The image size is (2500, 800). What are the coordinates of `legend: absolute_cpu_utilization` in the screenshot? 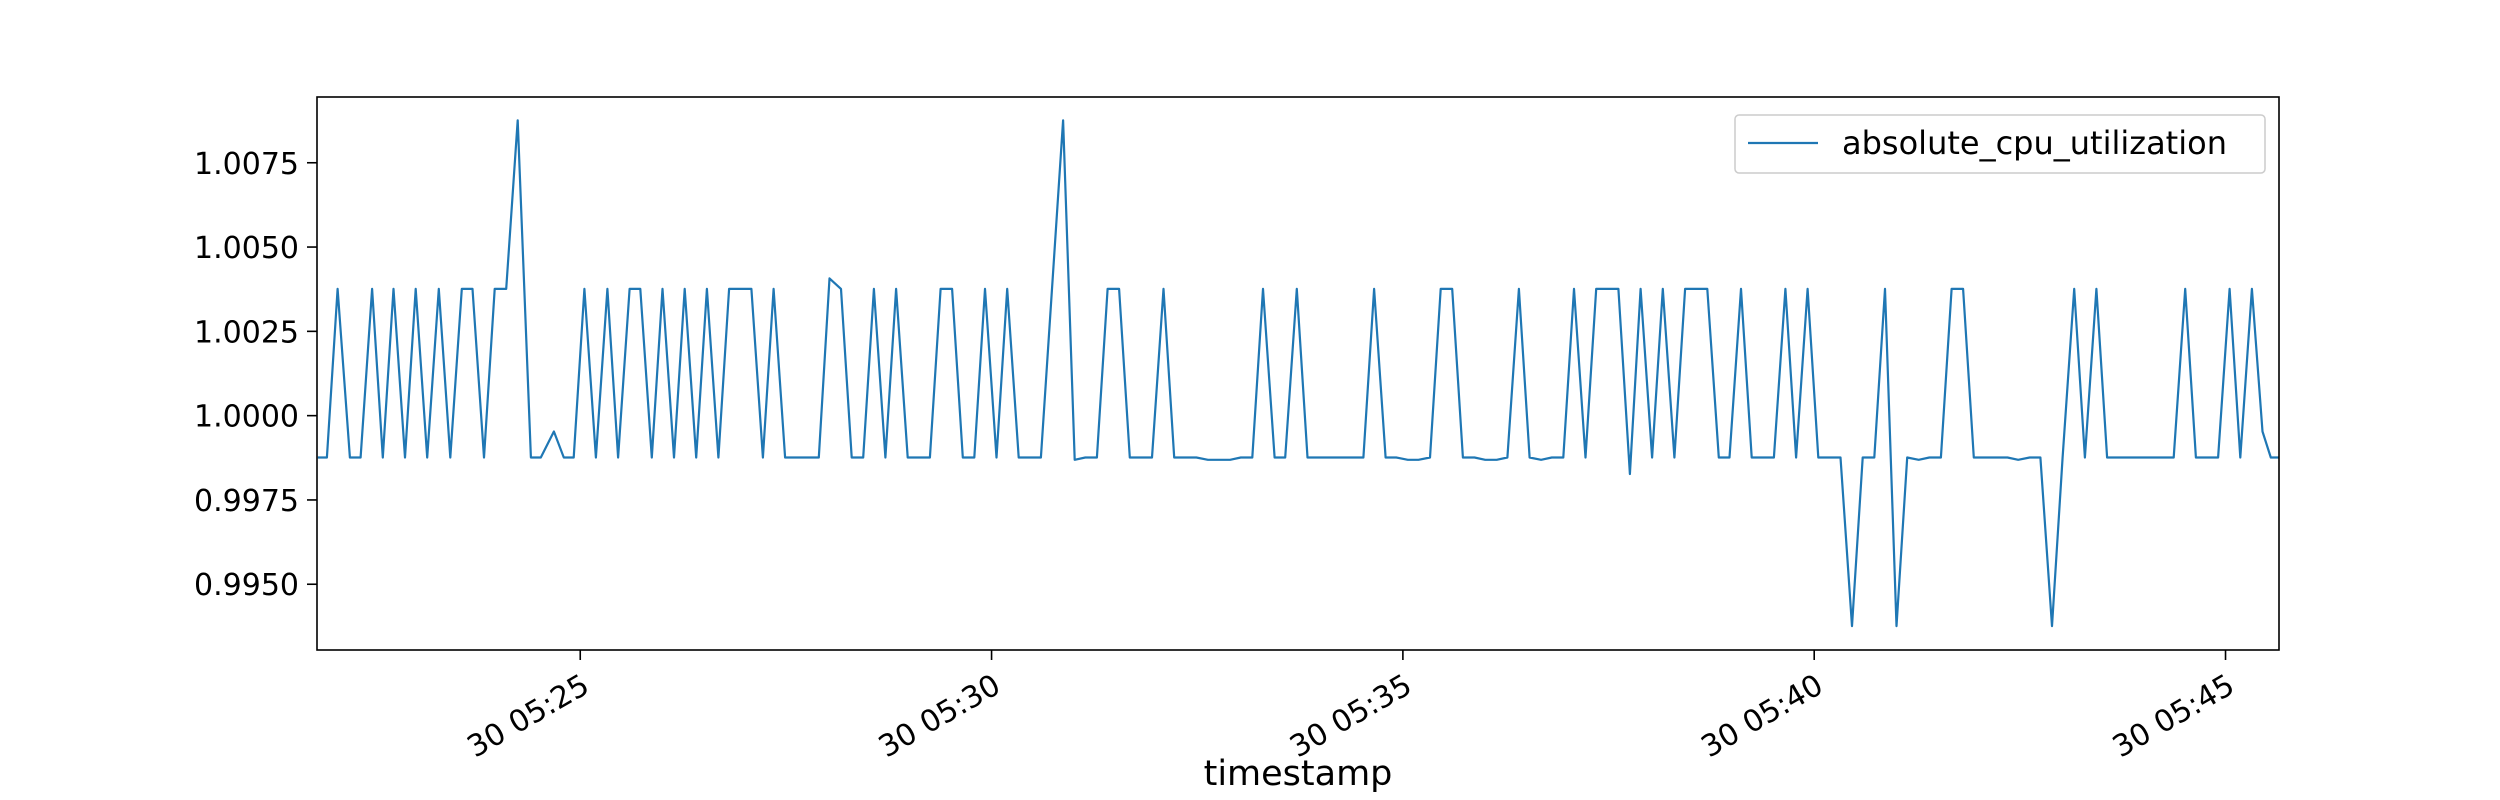 It's located at (2000, 144).